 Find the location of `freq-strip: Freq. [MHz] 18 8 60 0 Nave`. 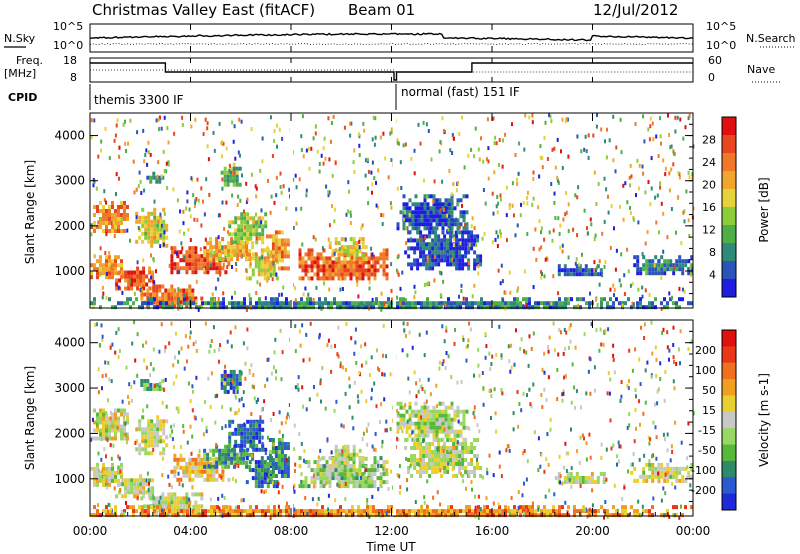

freq-strip: Freq. [MHz] 18 8 60 0 Nave is located at coordinates (393, 69).